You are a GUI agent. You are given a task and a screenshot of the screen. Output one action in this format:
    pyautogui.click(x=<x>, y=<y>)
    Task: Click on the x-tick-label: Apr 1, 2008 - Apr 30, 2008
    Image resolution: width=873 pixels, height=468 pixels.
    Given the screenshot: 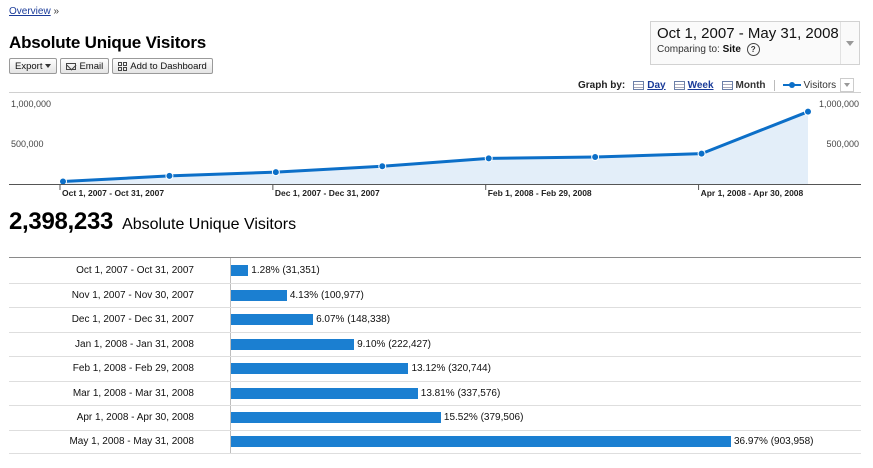 What is the action you would take?
    pyautogui.click(x=752, y=193)
    